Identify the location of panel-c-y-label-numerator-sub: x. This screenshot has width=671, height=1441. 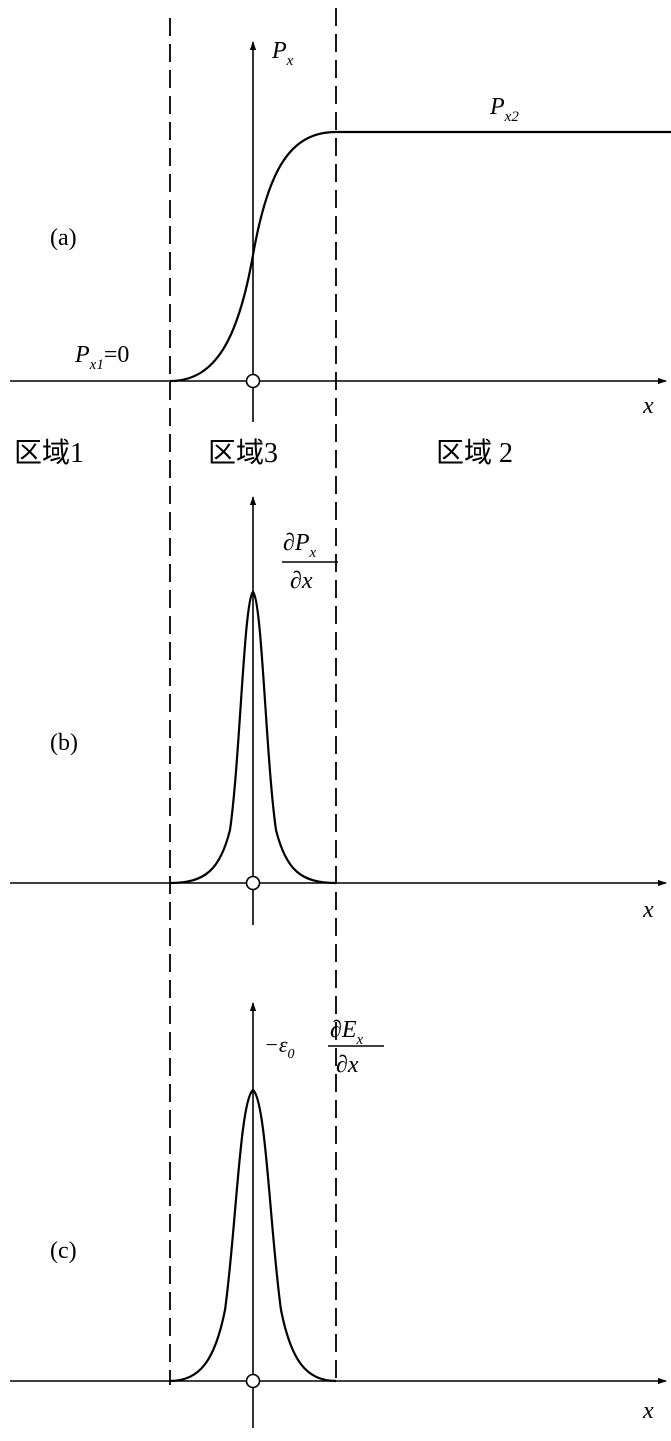
(360, 1040).